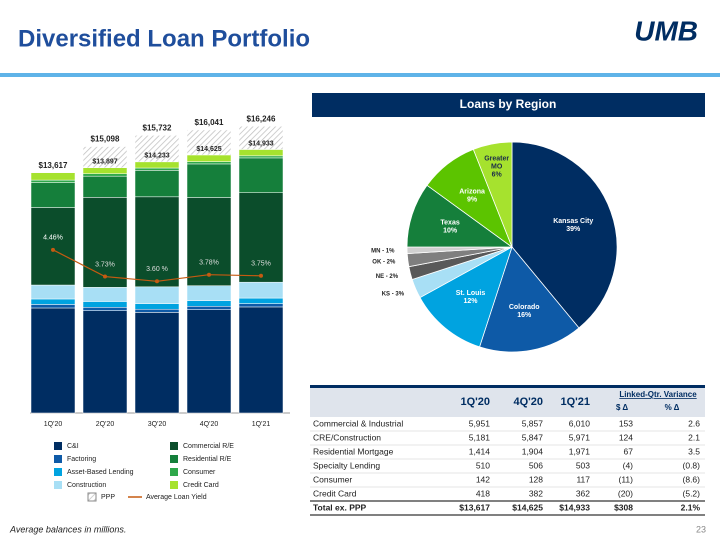  I want to click on table-cell: 506, so click(536, 465).